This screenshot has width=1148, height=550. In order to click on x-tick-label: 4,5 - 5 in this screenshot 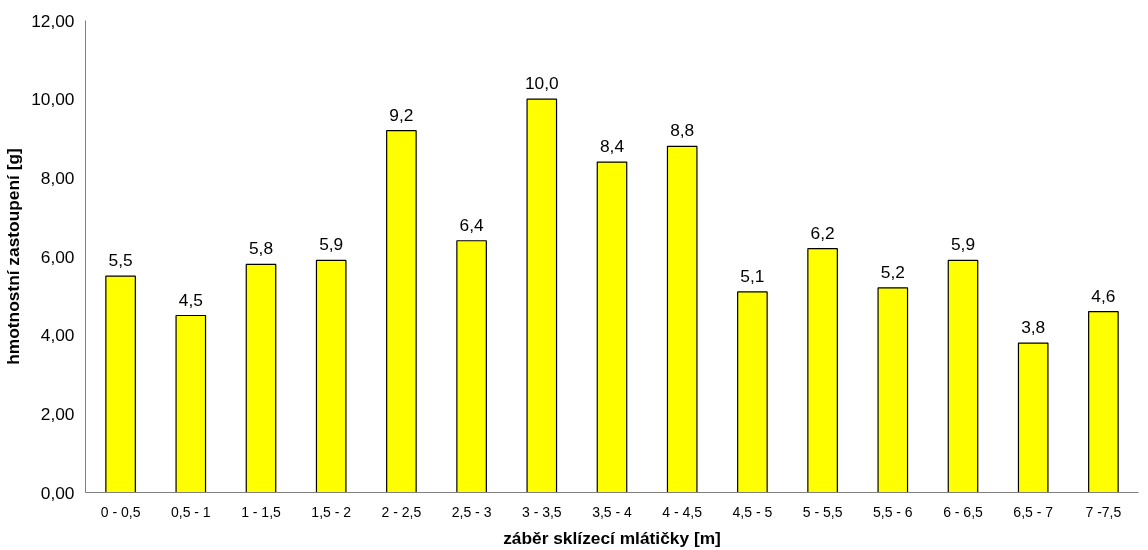, I will do `click(752, 511)`.